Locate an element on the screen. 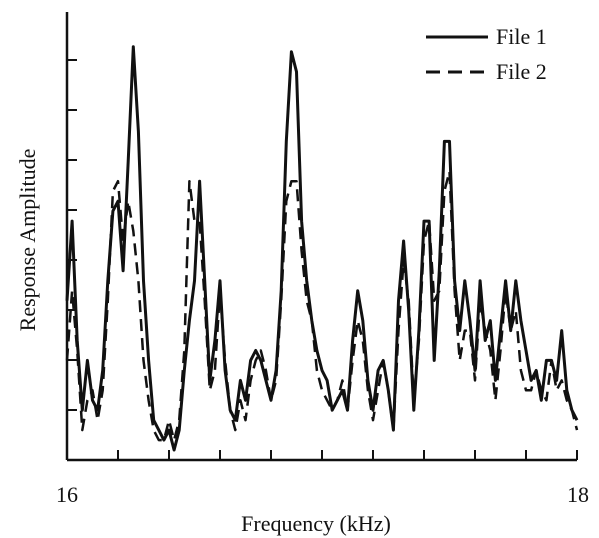 The image size is (599, 538). x-axis-label: Frequency (kHz) is located at coordinates (316, 523).